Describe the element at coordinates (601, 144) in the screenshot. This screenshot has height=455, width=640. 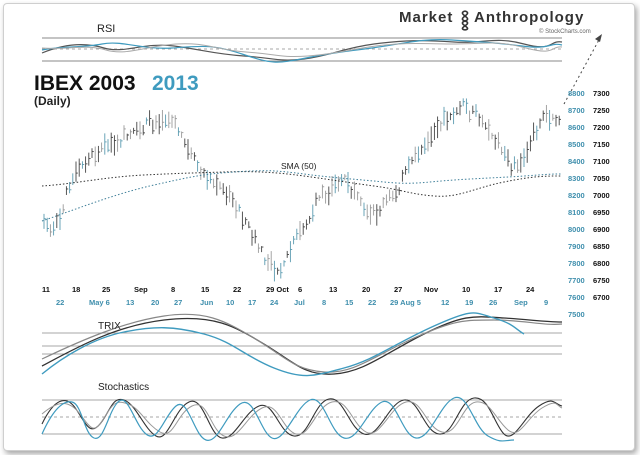
I see `y-right-tick: 7150` at that location.